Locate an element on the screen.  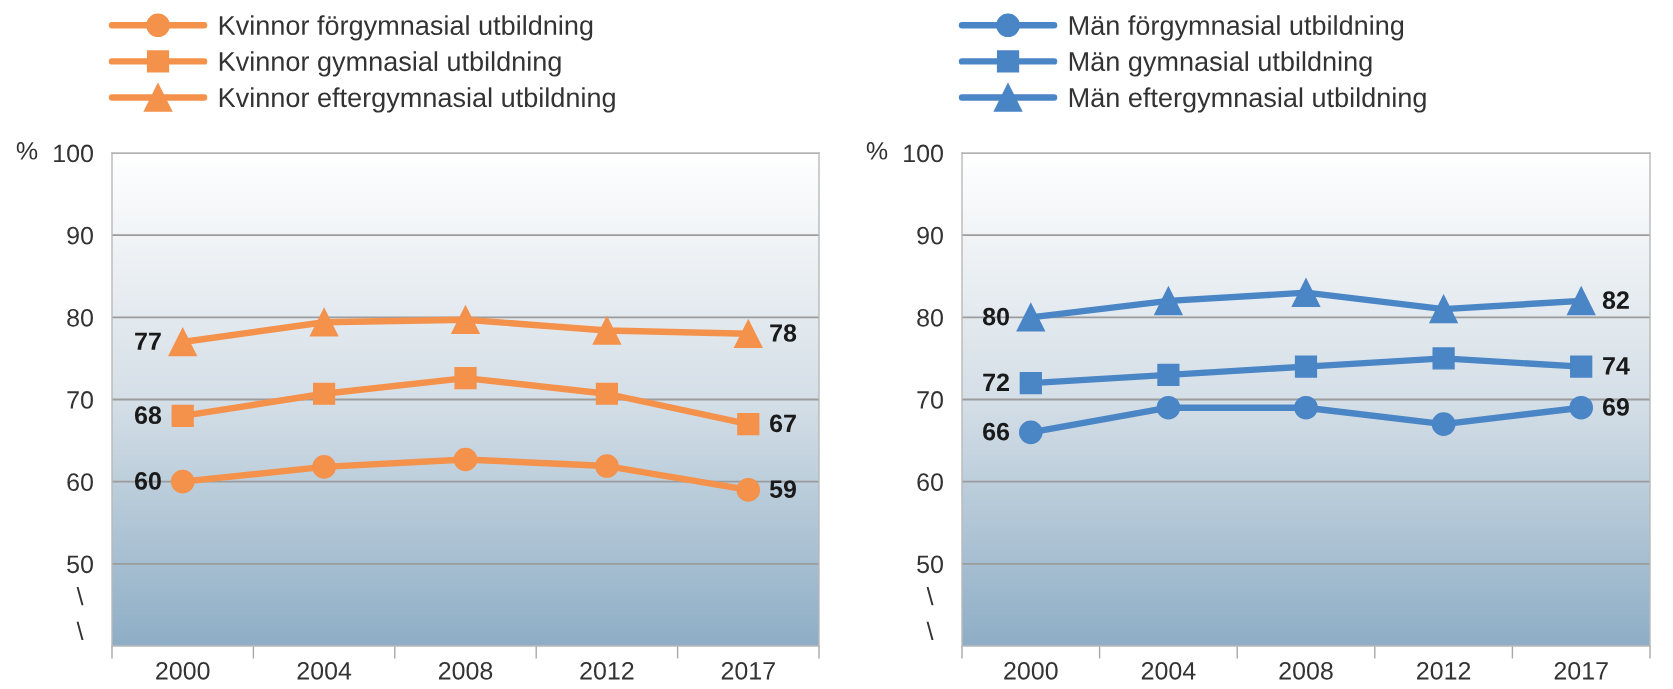
legend-label: Kvinnor förgymnasial utbildning is located at coordinates (406, 28).